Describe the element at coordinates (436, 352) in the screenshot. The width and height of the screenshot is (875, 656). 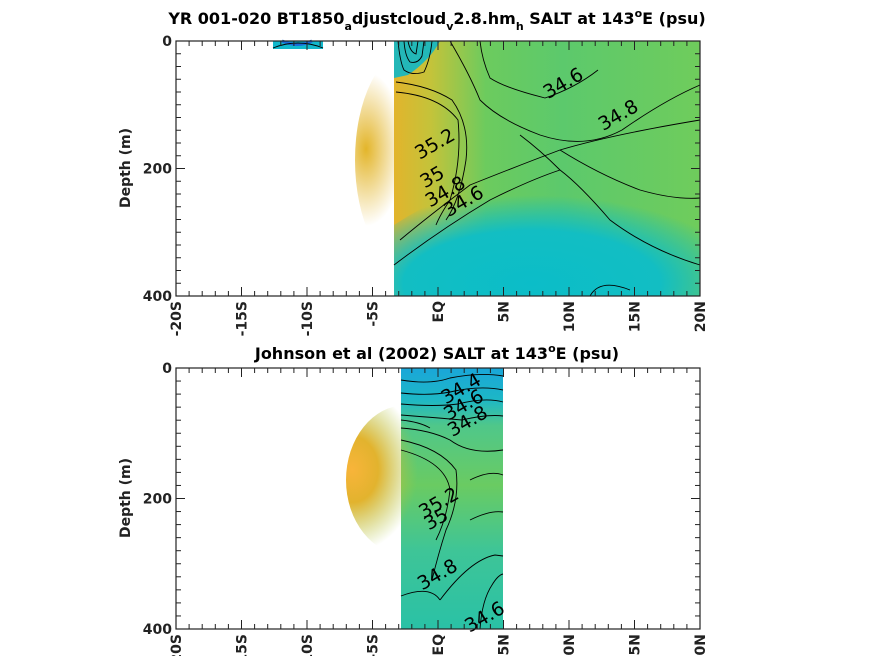
I see `panel-2-title: Johnson et al (2002) SALT at 143oE (psu)` at that location.